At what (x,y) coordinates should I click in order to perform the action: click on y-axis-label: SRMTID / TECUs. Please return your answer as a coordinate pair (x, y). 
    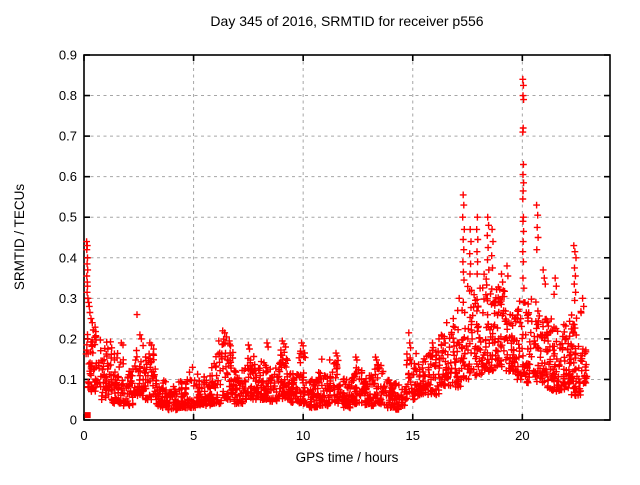
    Looking at the image, I should click on (19, 237).